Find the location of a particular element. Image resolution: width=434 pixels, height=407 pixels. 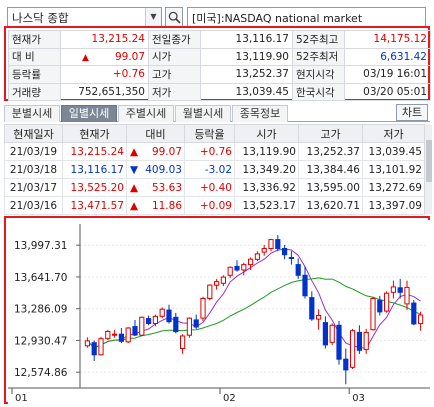

column-header: 고가 is located at coordinates (330, 133).